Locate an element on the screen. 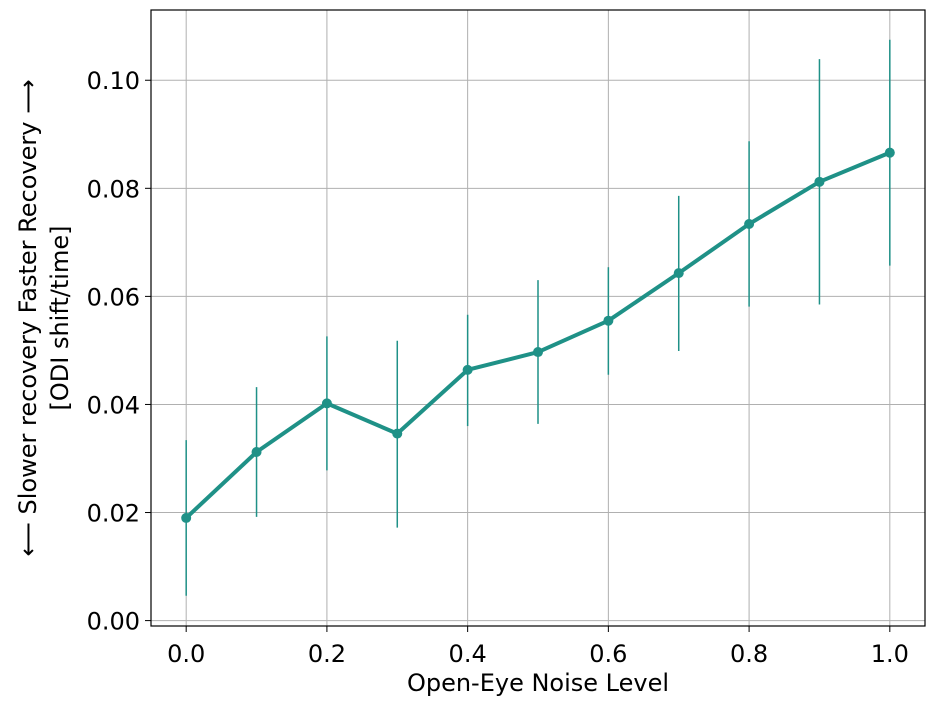 This screenshot has height=707, width=936. x-tick-label: 0.0 is located at coordinates (186, 654).